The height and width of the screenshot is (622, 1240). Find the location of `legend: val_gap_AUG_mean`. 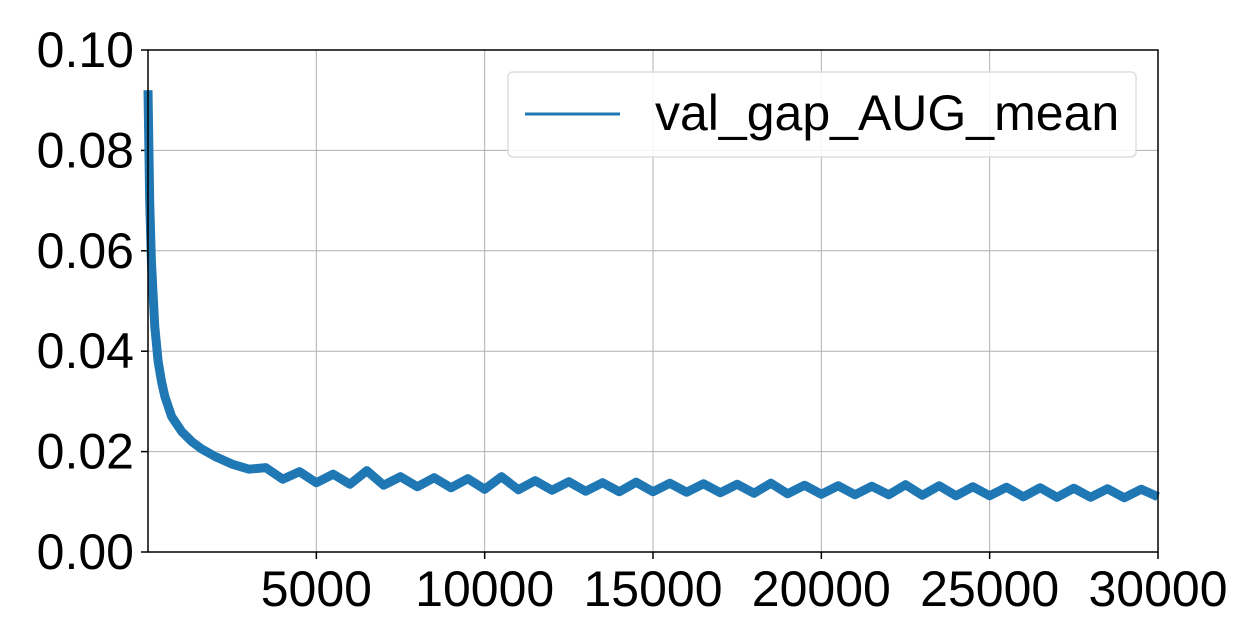

legend: val_gap_AUG_mean is located at coordinates (822, 114).